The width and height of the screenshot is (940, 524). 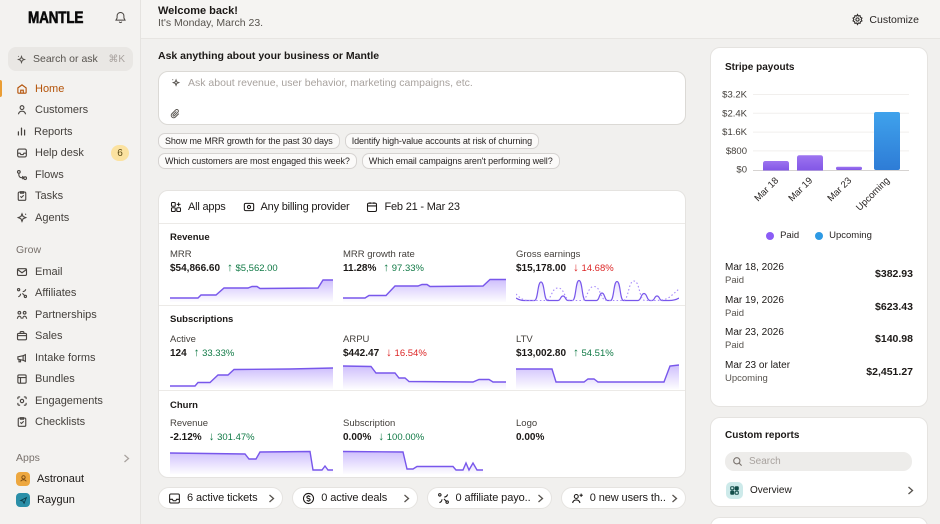 What do you see at coordinates (766, 189) in the screenshot?
I see `svg-text: Mar 18` at bounding box center [766, 189].